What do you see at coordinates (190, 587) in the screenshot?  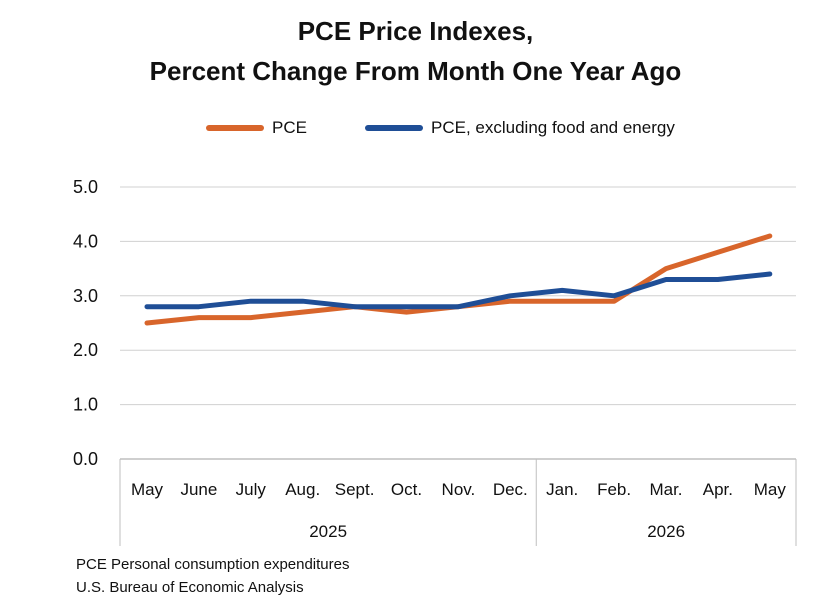 I see `footnote-source: U.S. Bureau of Economic Analysis` at bounding box center [190, 587].